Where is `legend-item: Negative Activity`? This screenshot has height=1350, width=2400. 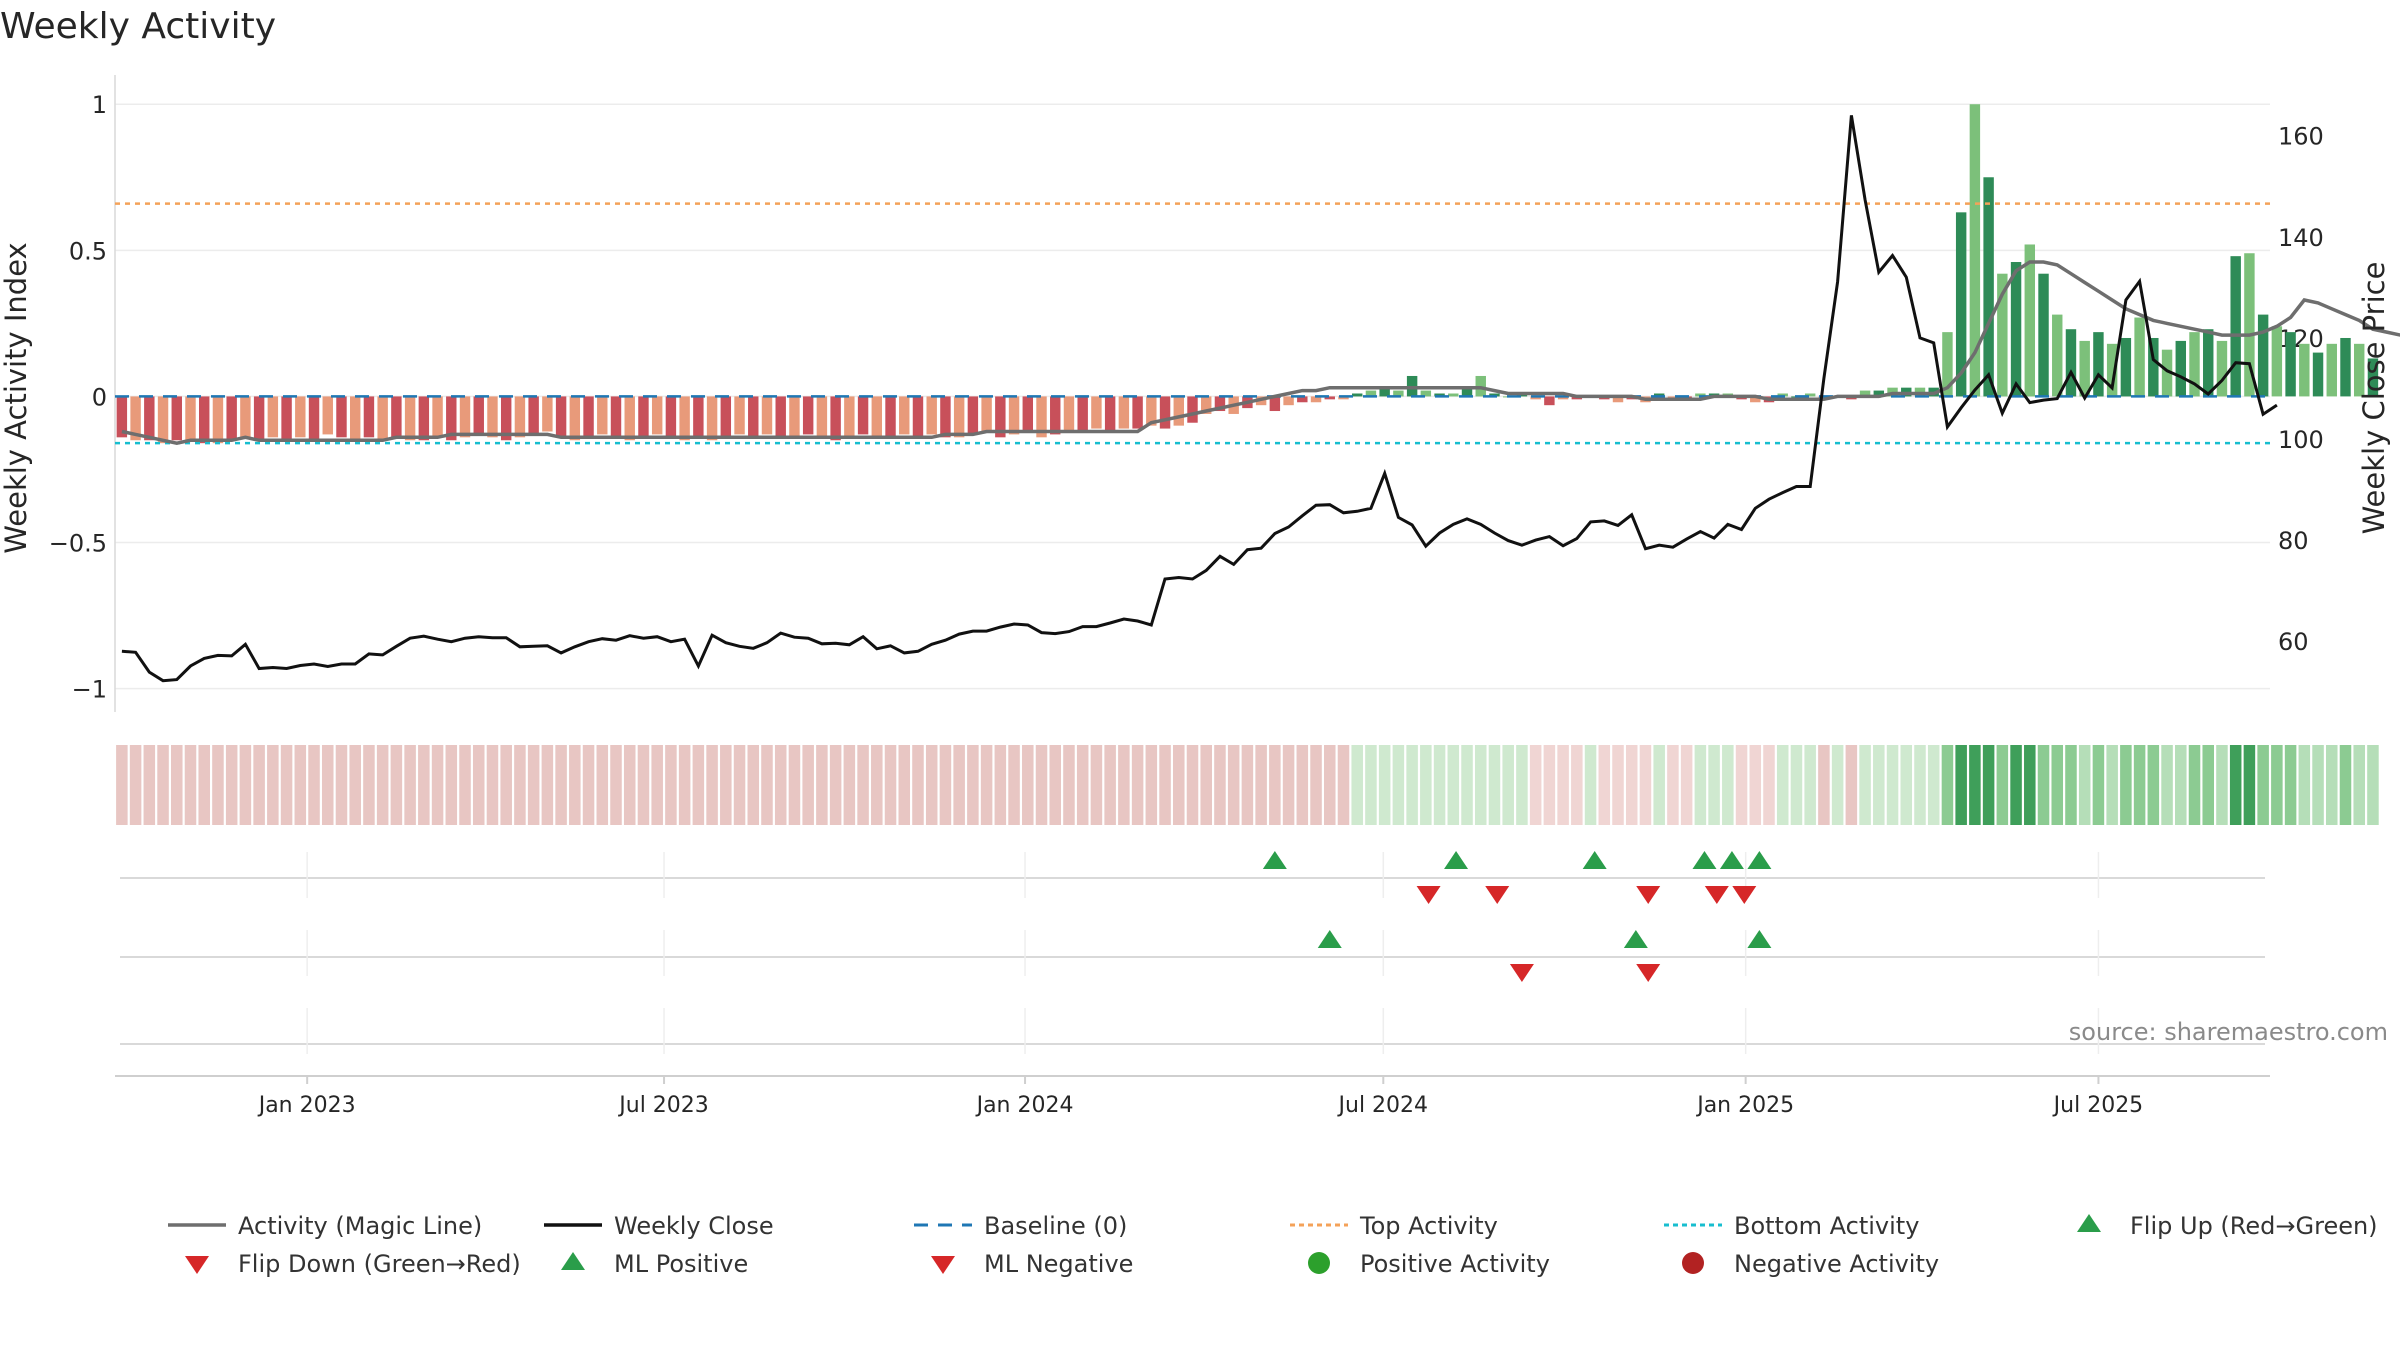
legend-item: Negative Activity is located at coordinates (1810, 1264).